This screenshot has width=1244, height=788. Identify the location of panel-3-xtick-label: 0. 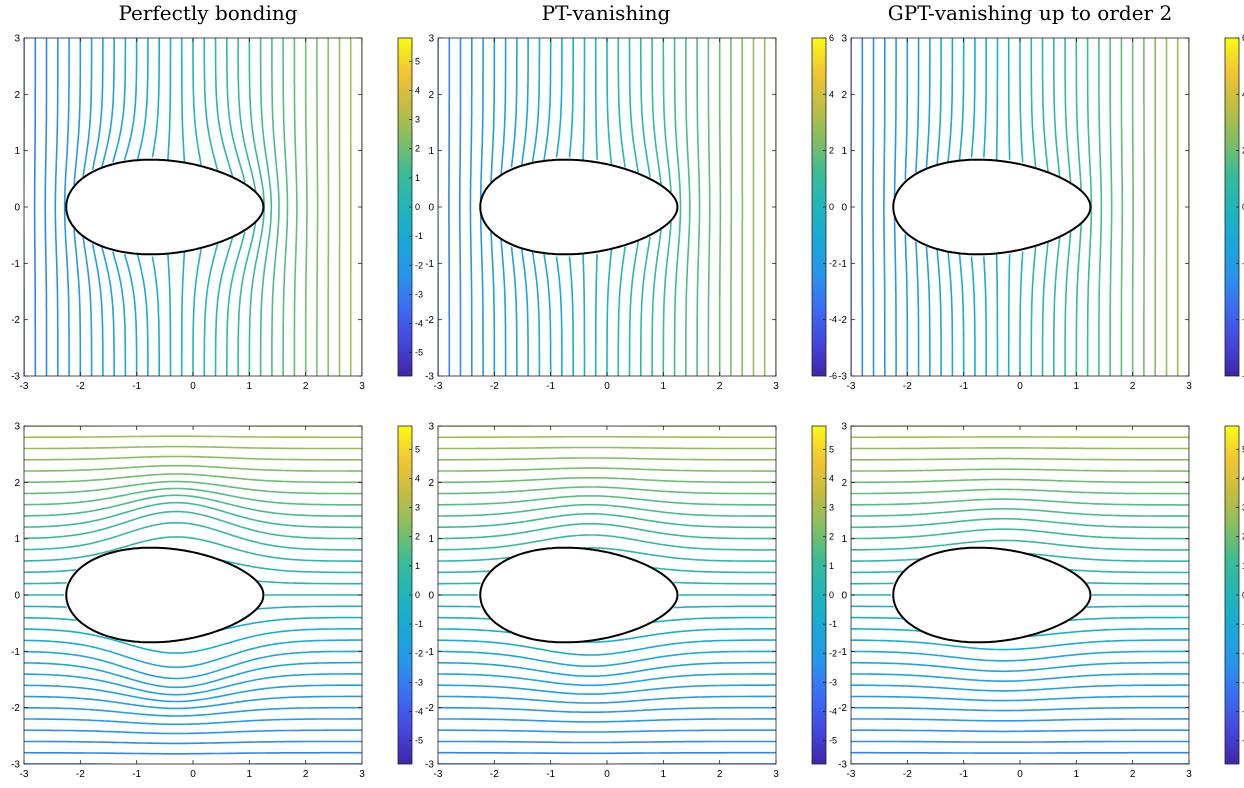
(1020, 386).